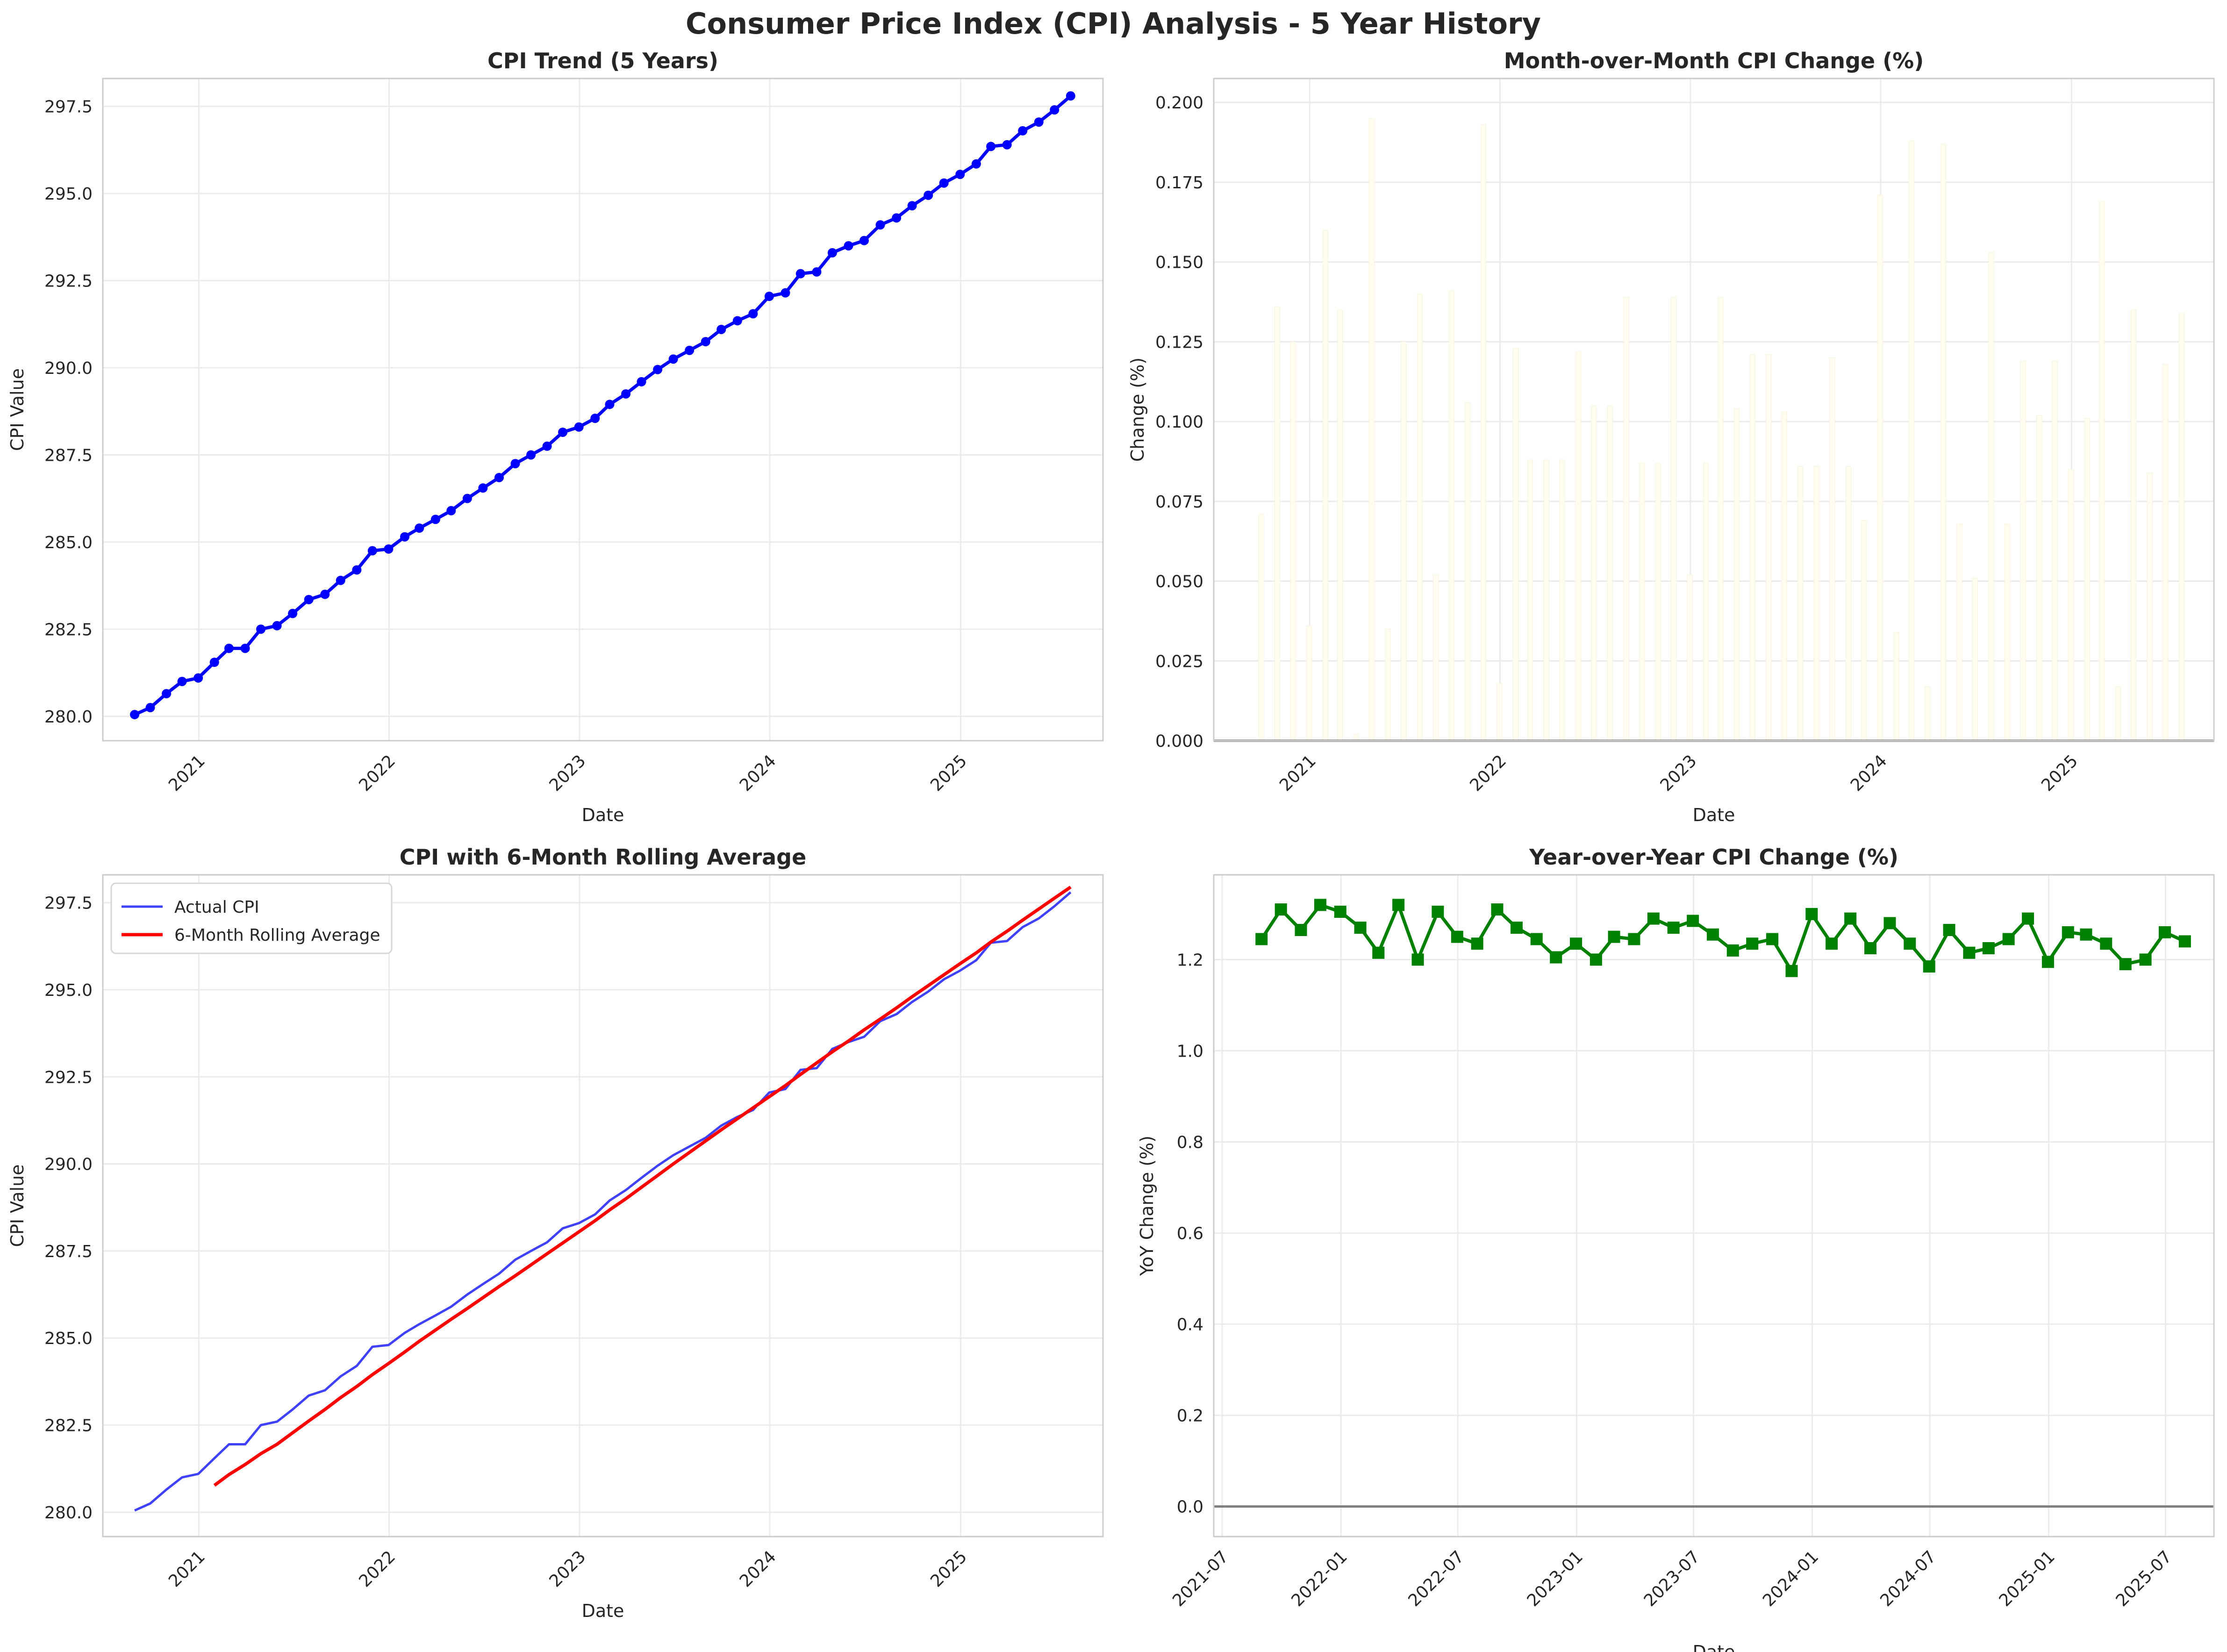  I want to click on y-tick-label: 295.0, so click(68, 990).